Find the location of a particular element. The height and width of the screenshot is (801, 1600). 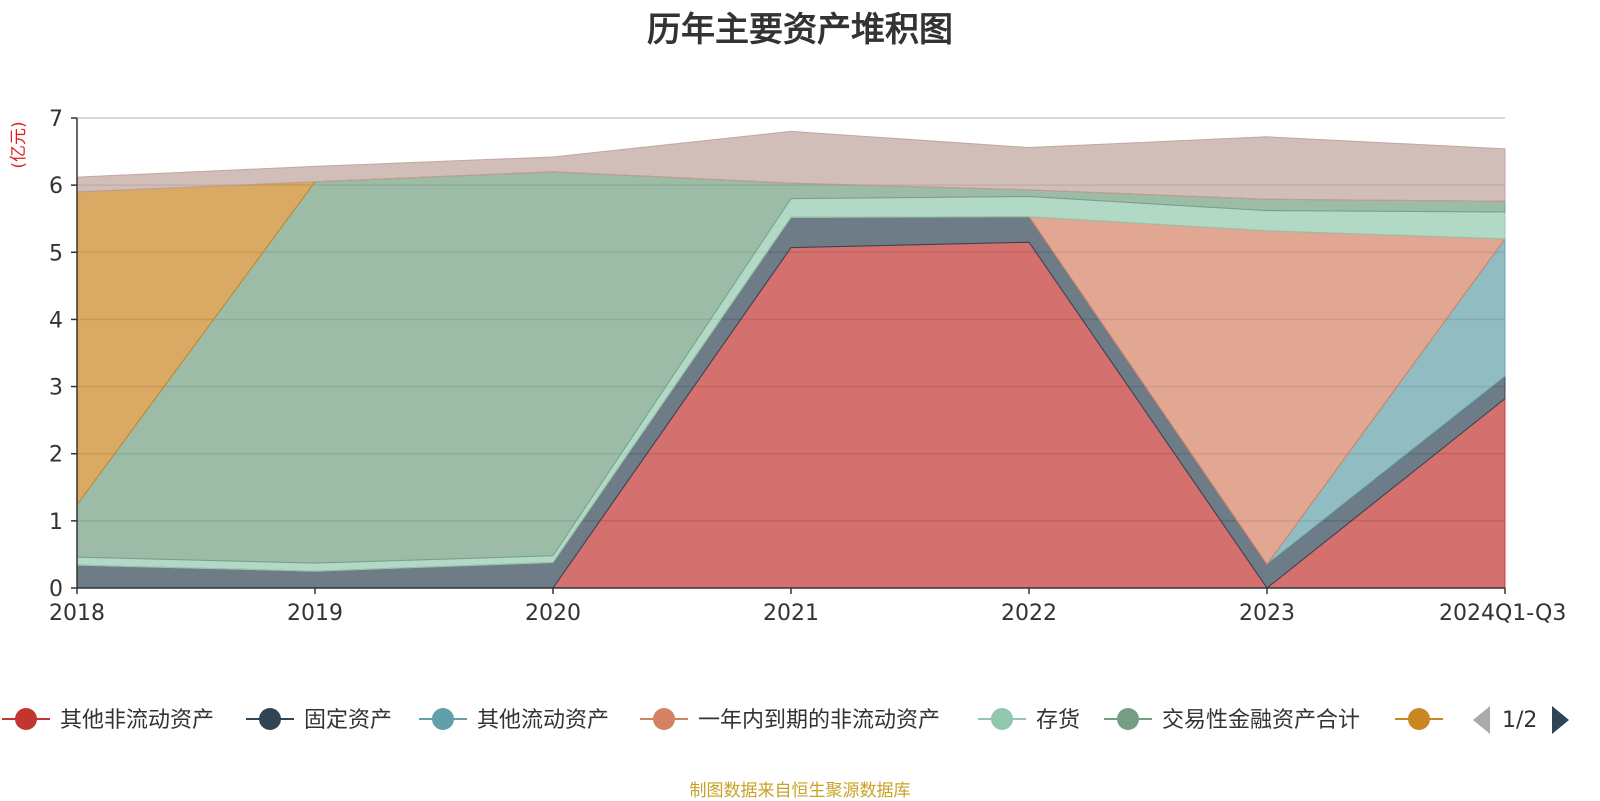

legend-item-3: 一年内到期的非流动资产 is located at coordinates (790, 720).